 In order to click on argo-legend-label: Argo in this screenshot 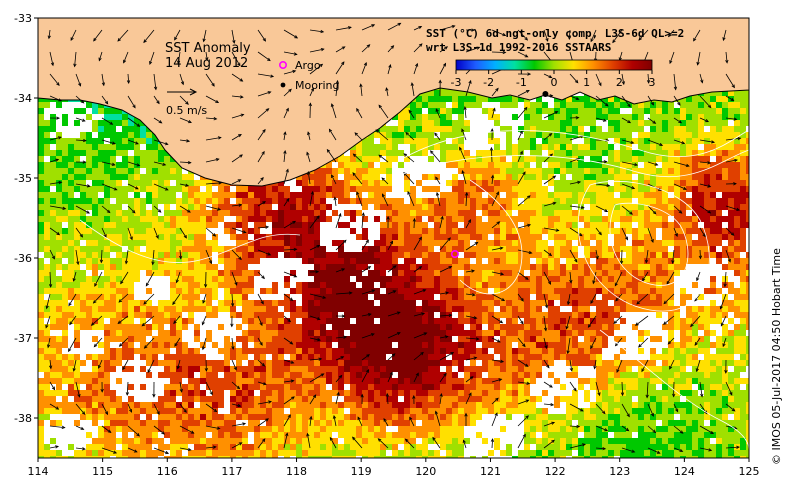, I will do `click(308, 65)`.